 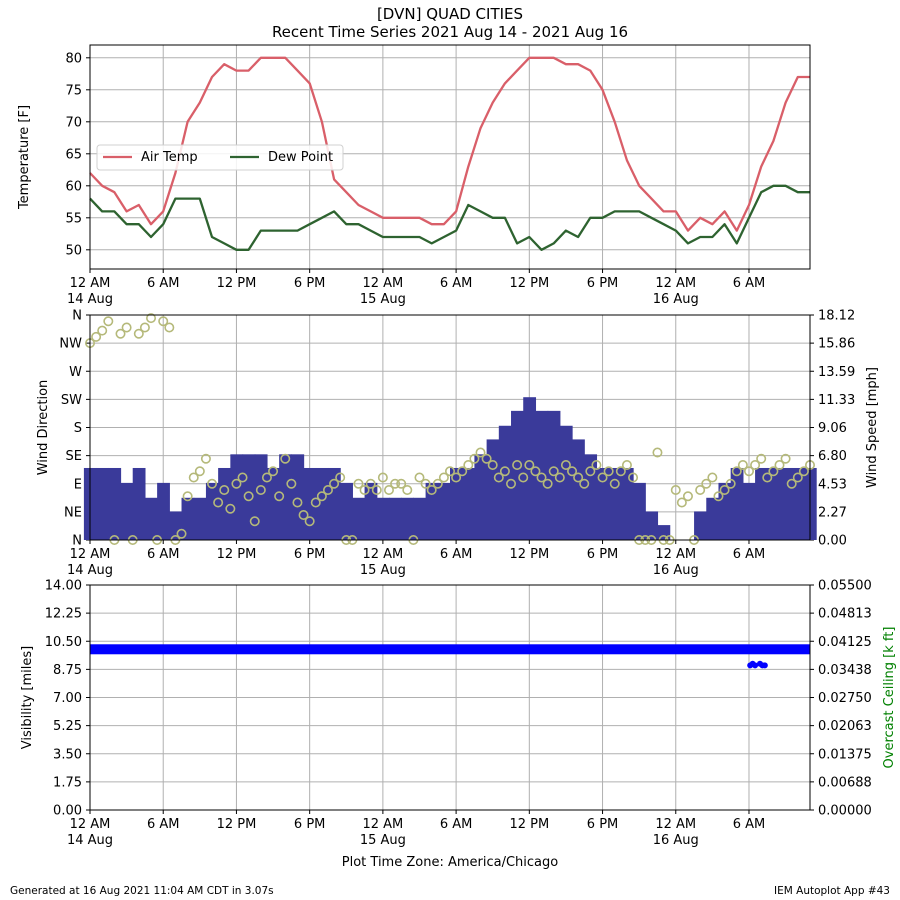 I want to click on ceiling-tick-label: 0.00000, so click(x=845, y=811).